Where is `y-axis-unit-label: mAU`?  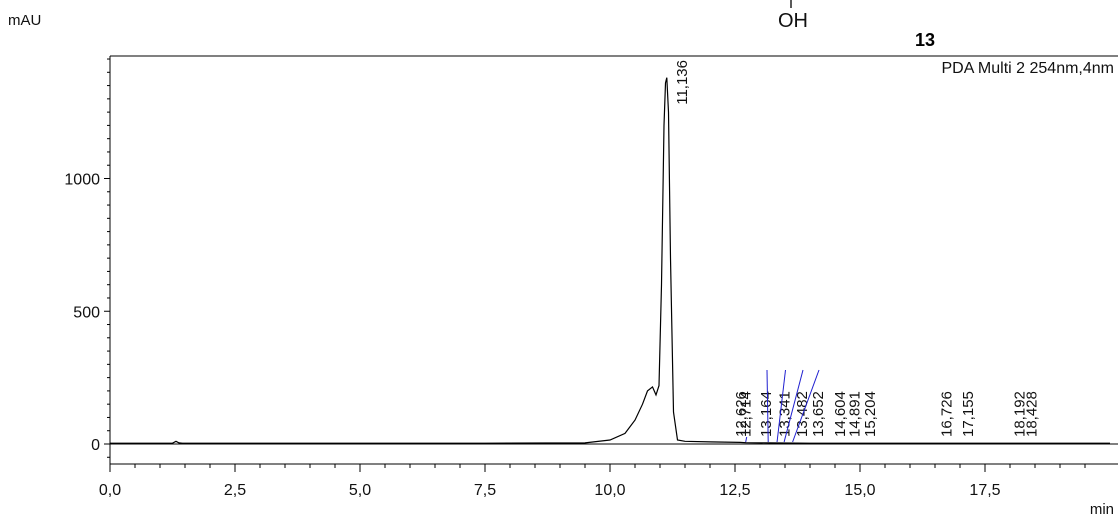 y-axis-unit-label: mAU is located at coordinates (24, 20).